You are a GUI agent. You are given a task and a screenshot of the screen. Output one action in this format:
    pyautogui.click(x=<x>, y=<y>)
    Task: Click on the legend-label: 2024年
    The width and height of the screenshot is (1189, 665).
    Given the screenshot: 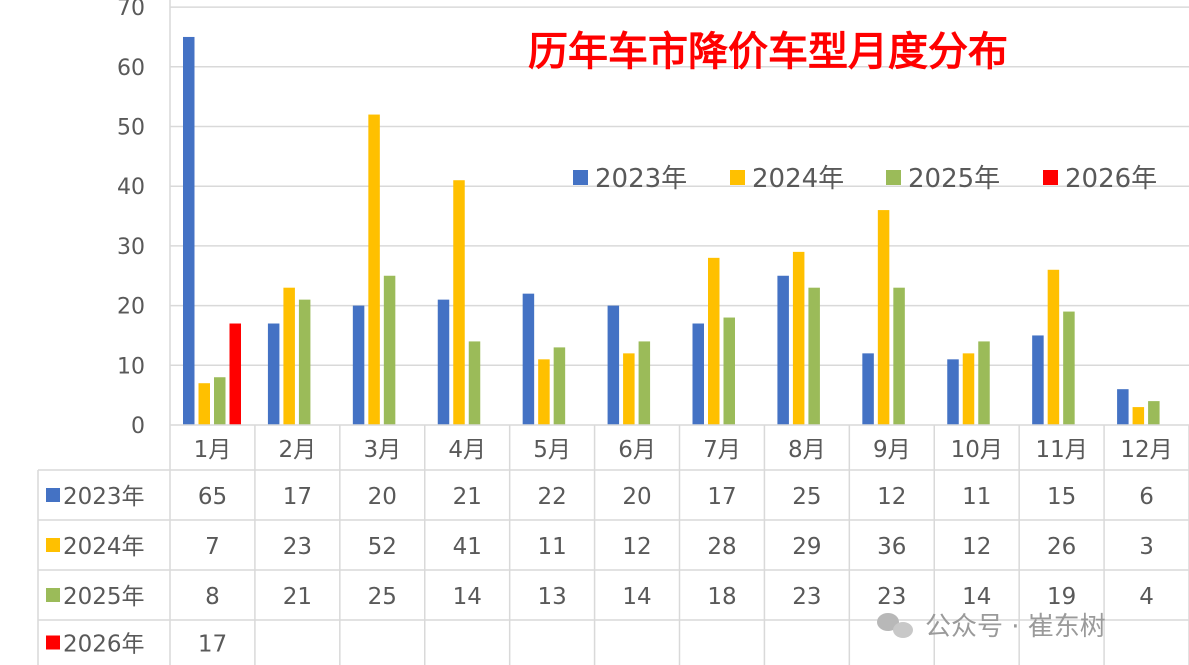 What is the action you would take?
    pyautogui.click(x=798, y=179)
    